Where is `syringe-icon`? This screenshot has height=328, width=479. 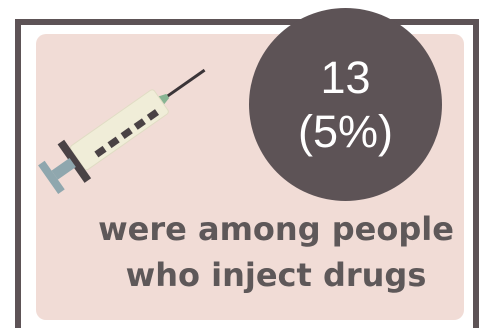 syringe-icon is located at coordinates (122, 131).